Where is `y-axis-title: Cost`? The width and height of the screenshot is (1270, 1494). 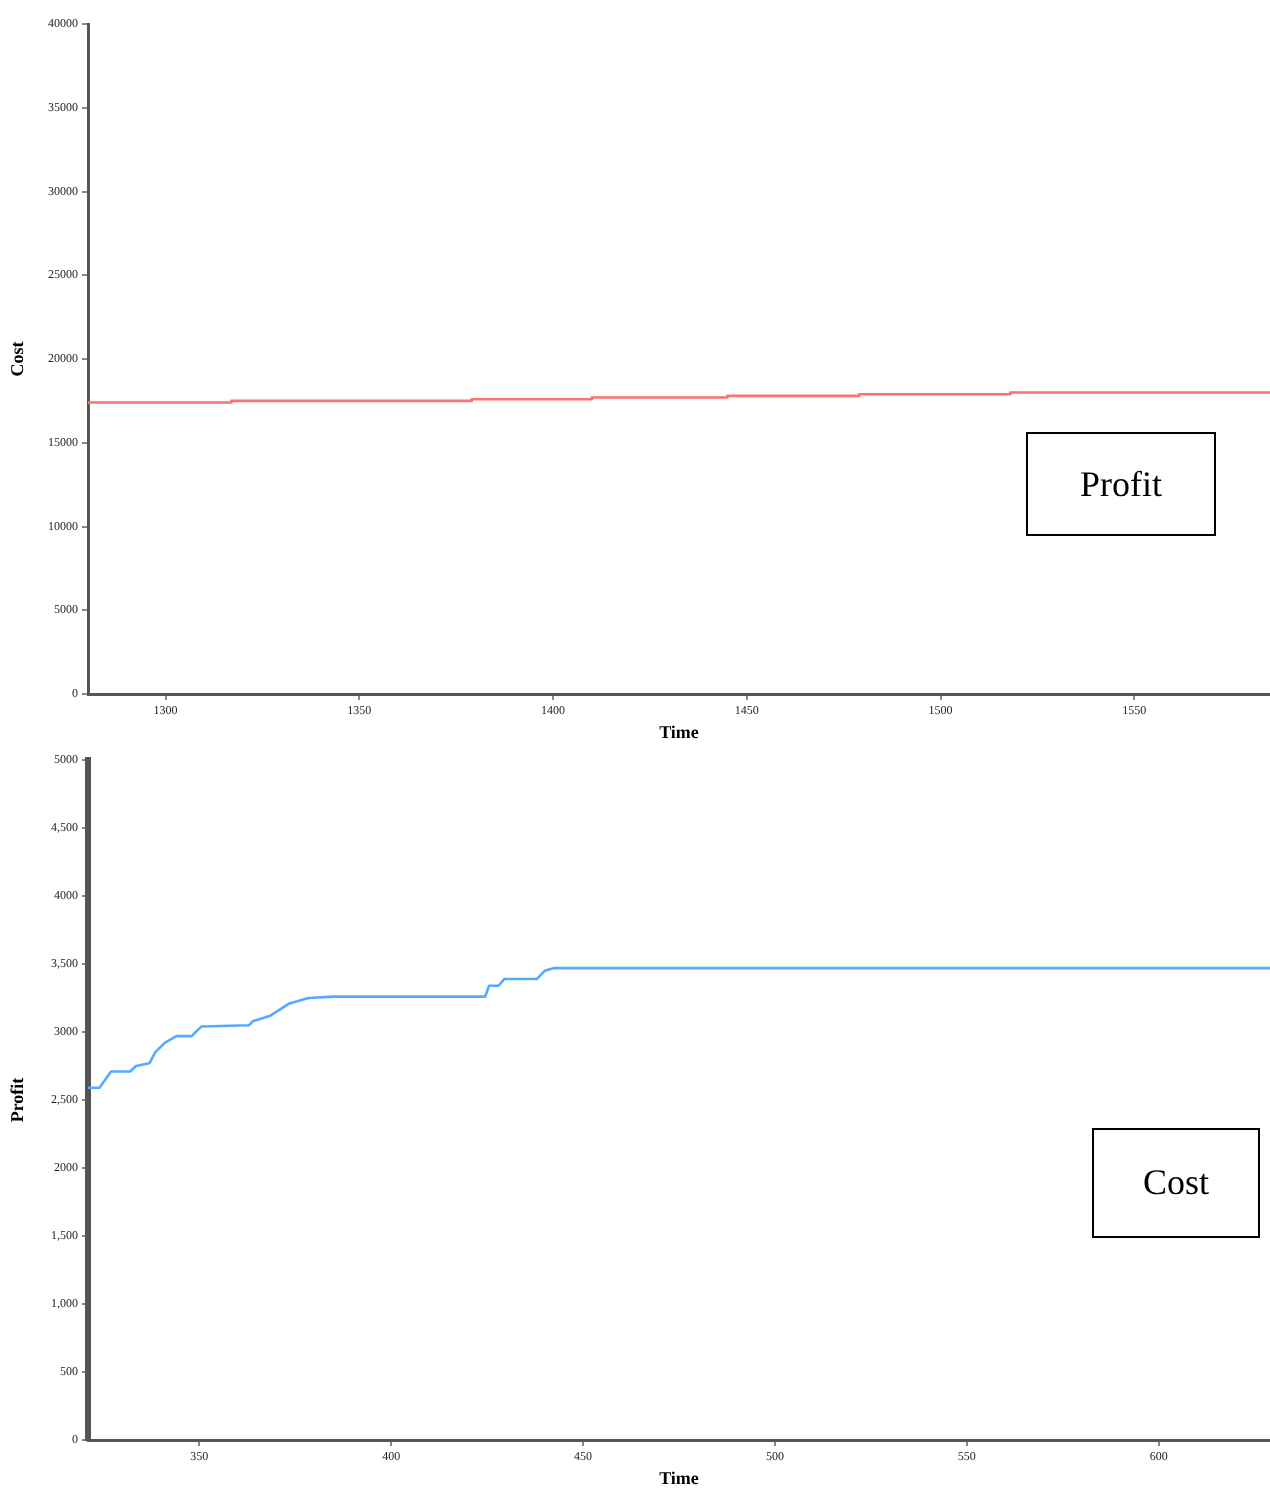
y-axis-title: Cost is located at coordinates (17, 359).